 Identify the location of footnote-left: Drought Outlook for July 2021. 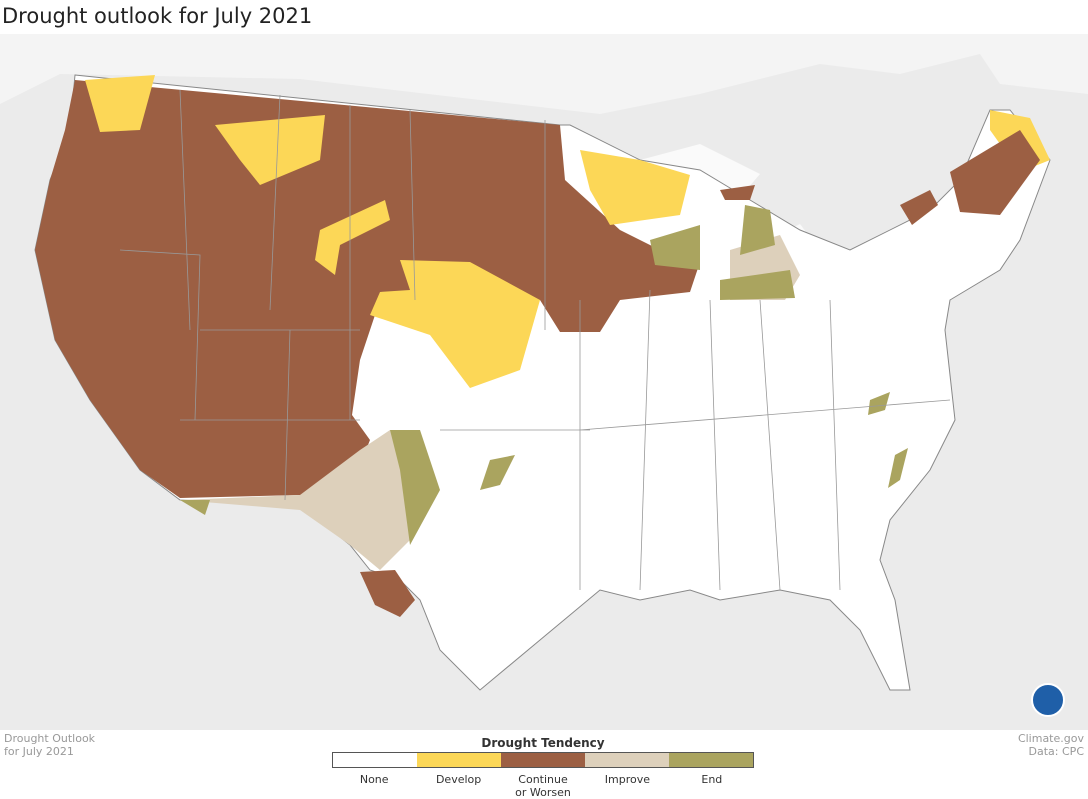
(49, 745).